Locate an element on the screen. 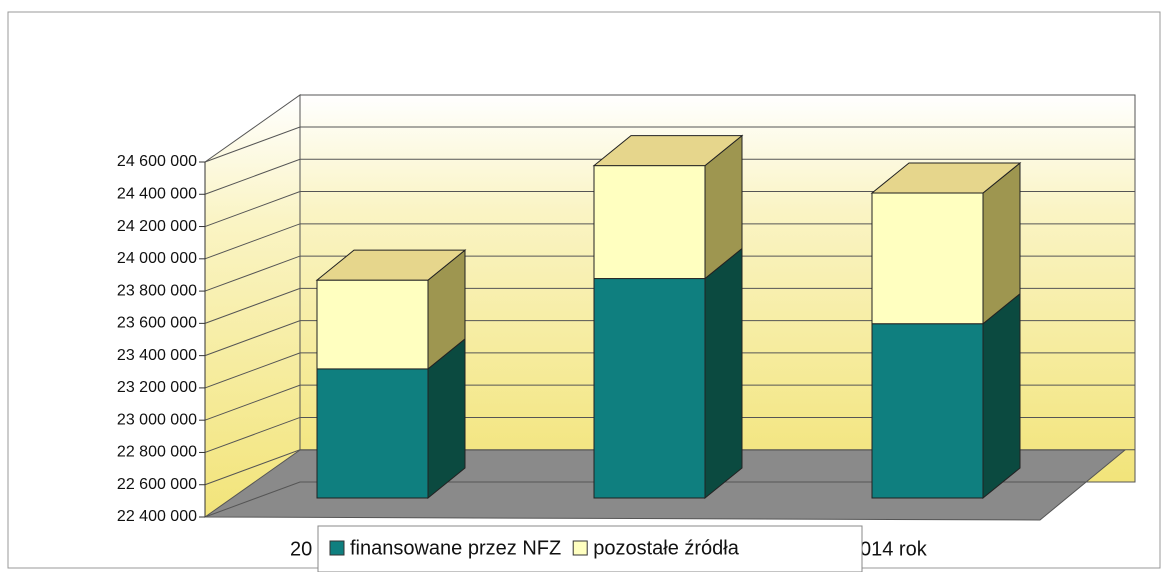 The width and height of the screenshot is (1168, 572). y-tick-label: 24 400 000 is located at coordinates (157, 193).